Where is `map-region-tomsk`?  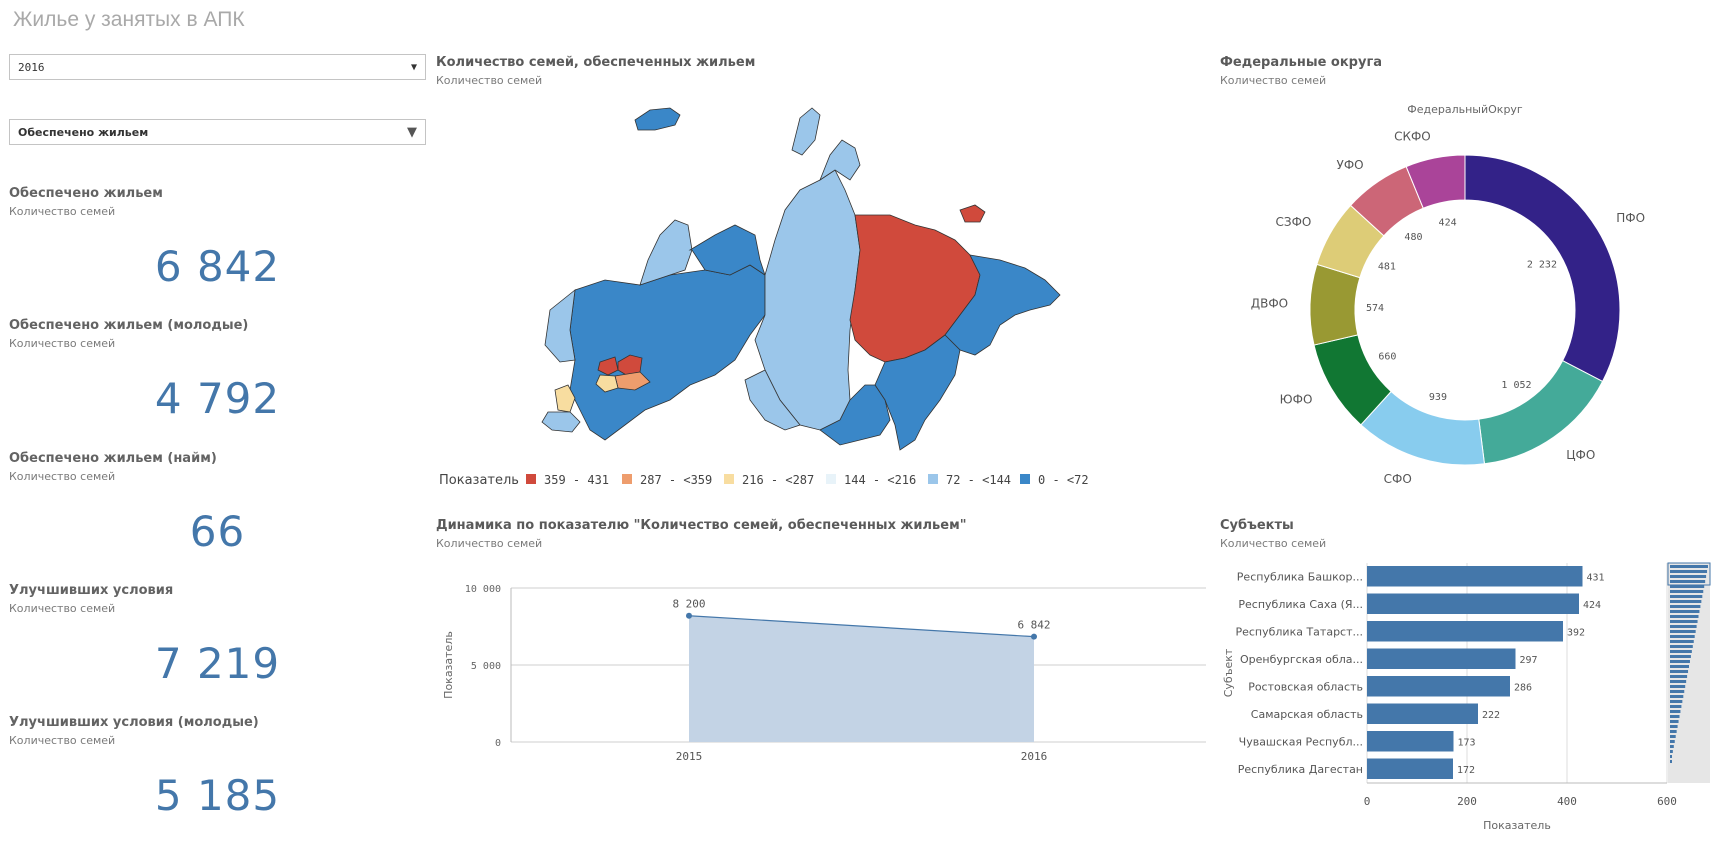 map-region-tomsk is located at coordinates (772, 400).